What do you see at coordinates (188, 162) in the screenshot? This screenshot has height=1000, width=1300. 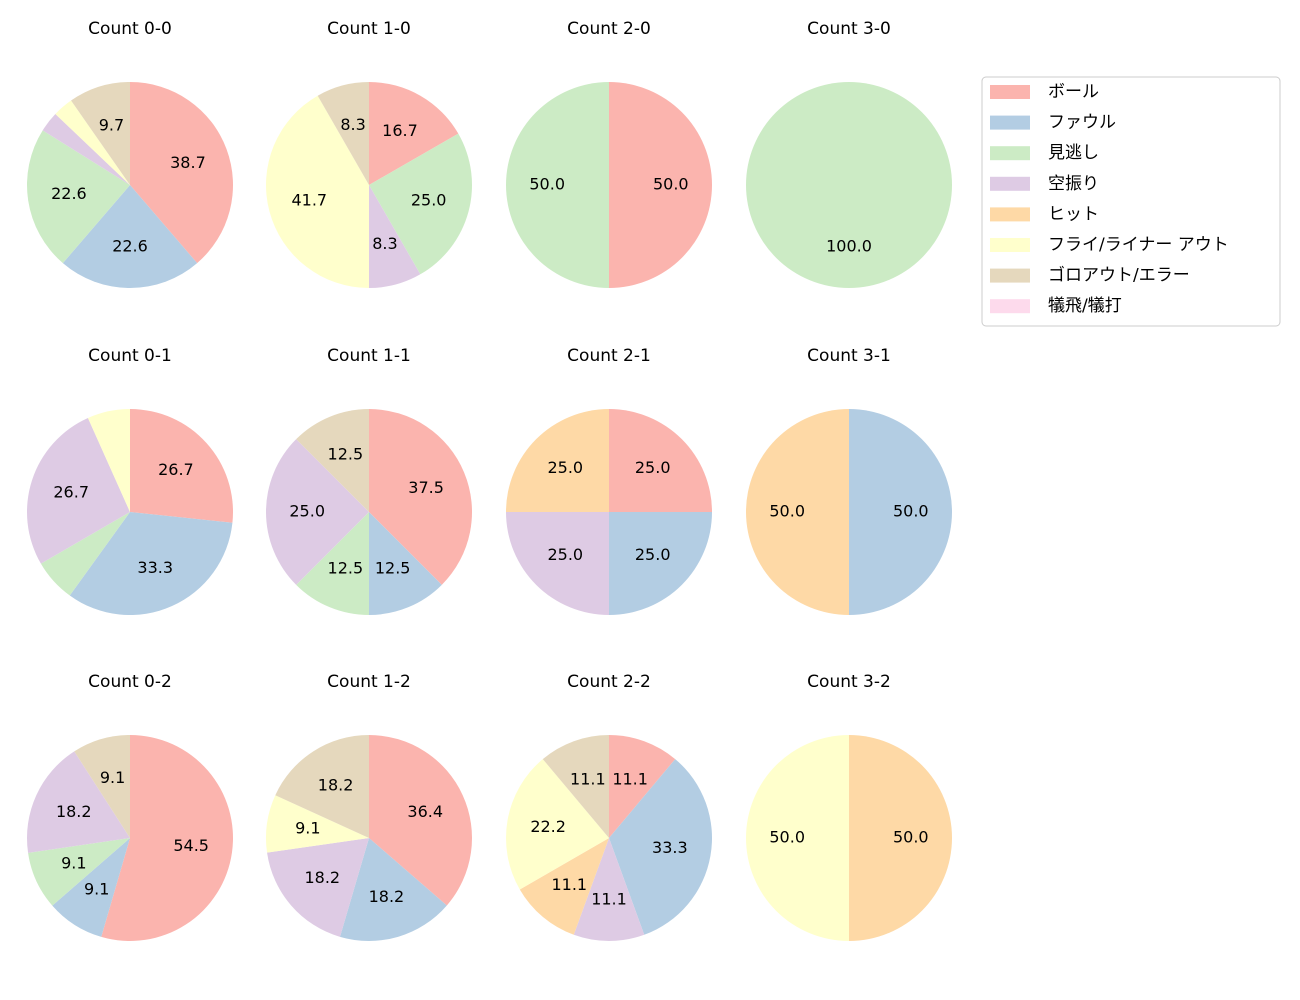 I see `data-label: 38.7` at bounding box center [188, 162].